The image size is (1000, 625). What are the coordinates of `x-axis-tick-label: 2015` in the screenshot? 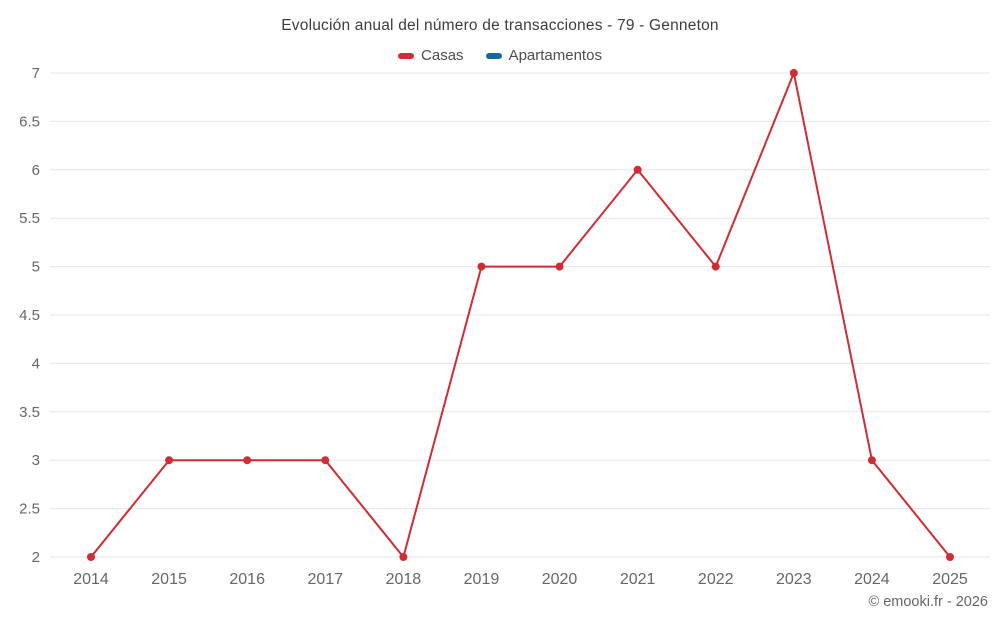 It's located at (169, 579).